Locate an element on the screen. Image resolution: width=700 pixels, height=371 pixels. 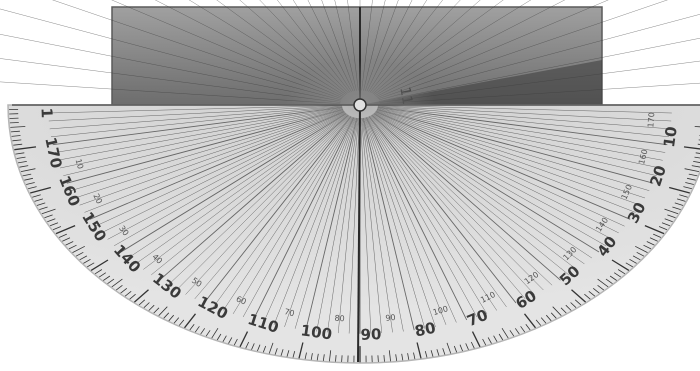
outer-scale-label: 90 is located at coordinates (370, 334).